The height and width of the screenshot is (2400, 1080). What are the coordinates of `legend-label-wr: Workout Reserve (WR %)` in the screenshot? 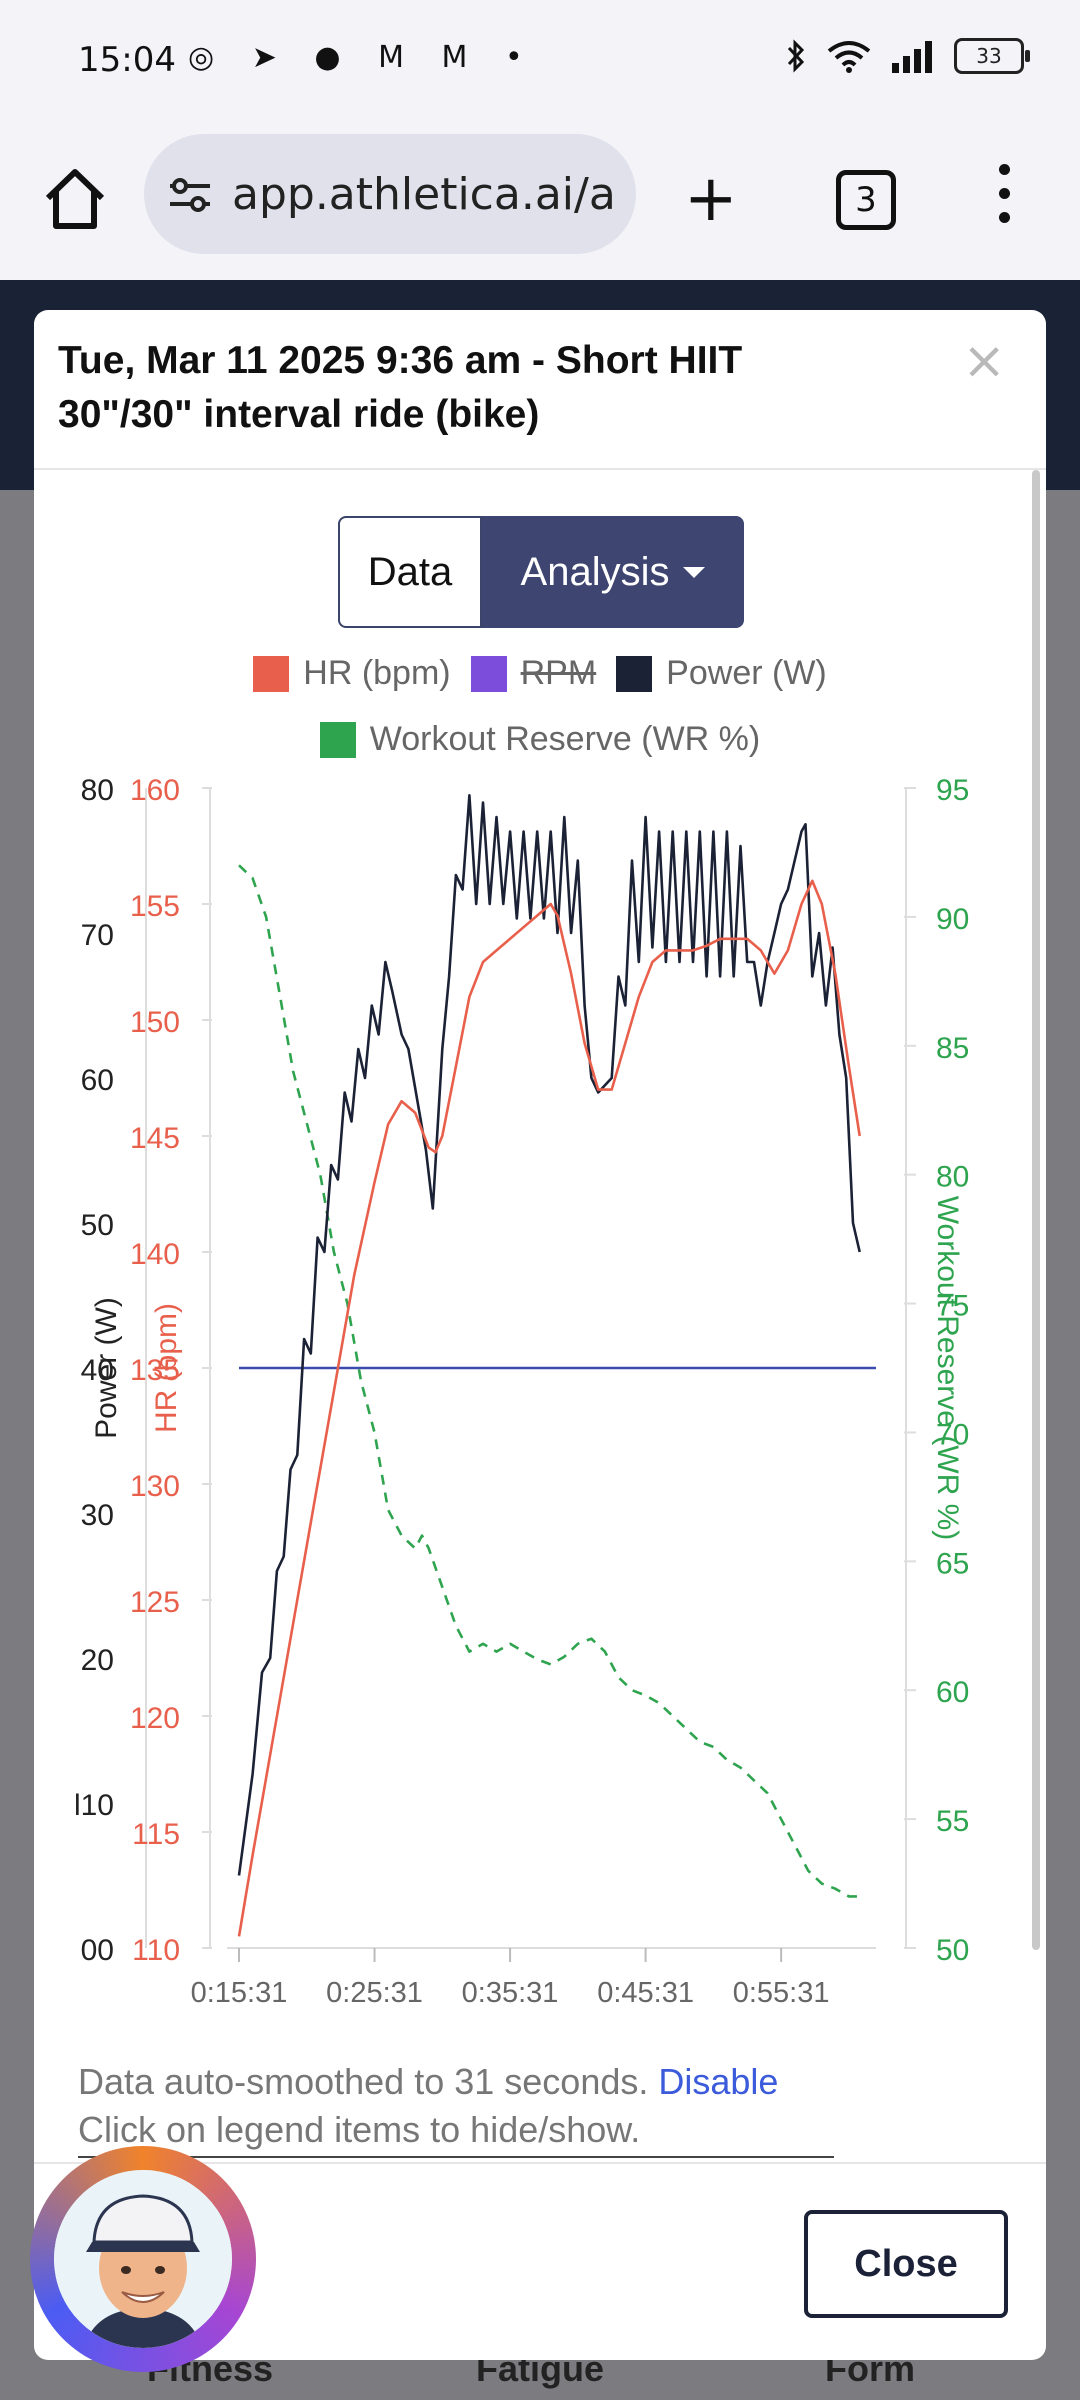 It's located at (565, 739).